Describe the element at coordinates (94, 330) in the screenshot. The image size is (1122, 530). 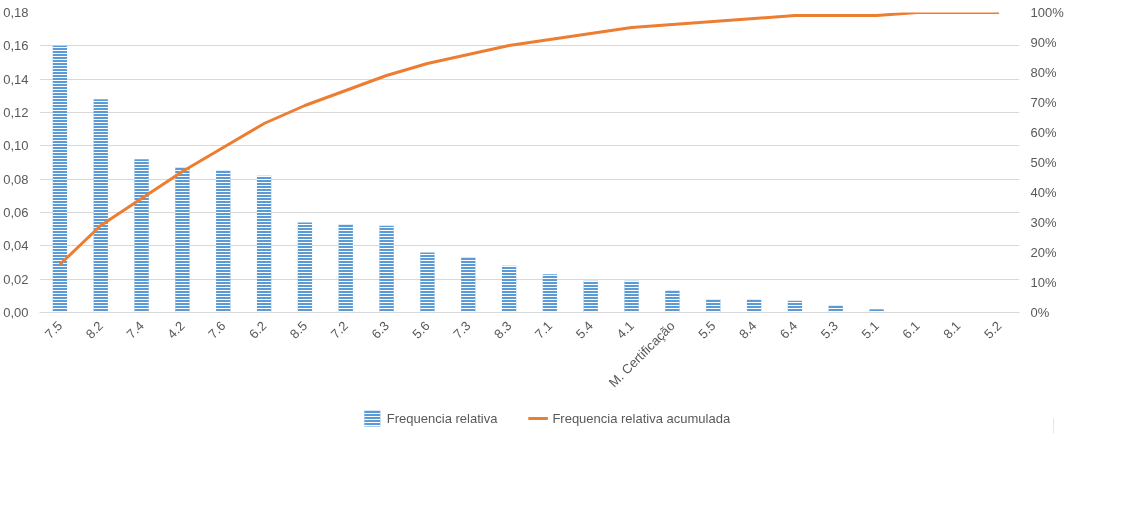
I see `x-tick-label: 8.2` at that location.